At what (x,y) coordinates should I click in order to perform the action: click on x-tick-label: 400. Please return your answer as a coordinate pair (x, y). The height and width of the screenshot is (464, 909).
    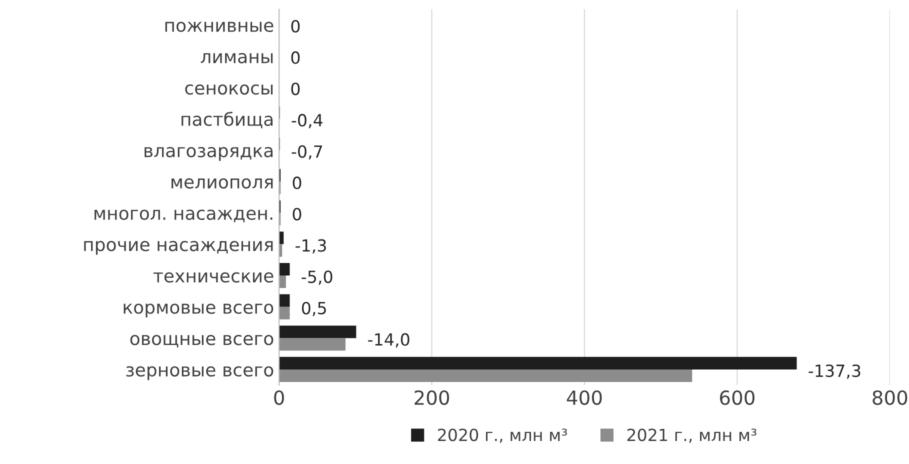
    Looking at the image, I should click on (584, 398).